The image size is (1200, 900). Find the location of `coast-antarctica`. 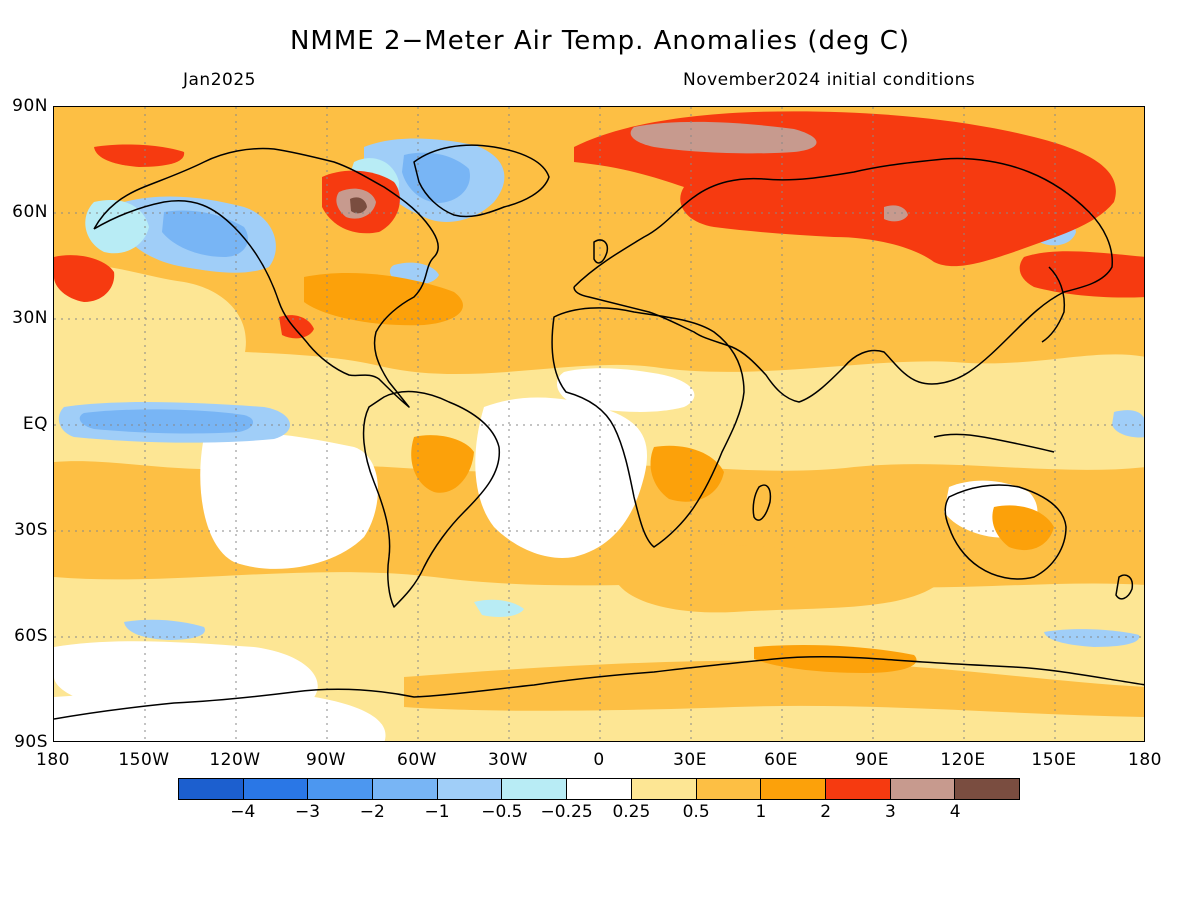

coast-antarctica is located at coordinates (599, 688).